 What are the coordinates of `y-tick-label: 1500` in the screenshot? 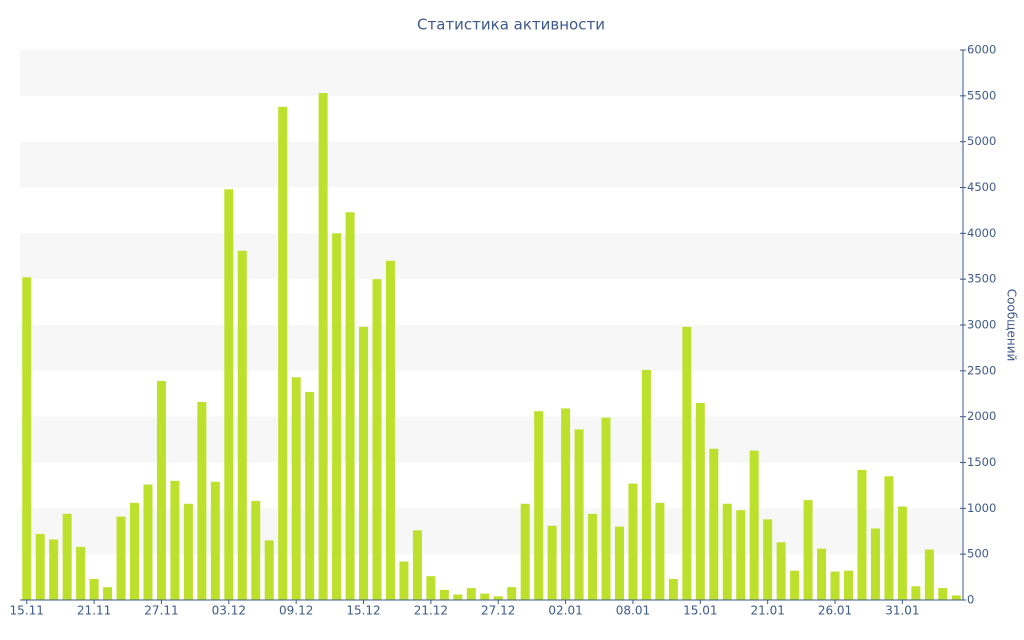 It's located at (981, 462).